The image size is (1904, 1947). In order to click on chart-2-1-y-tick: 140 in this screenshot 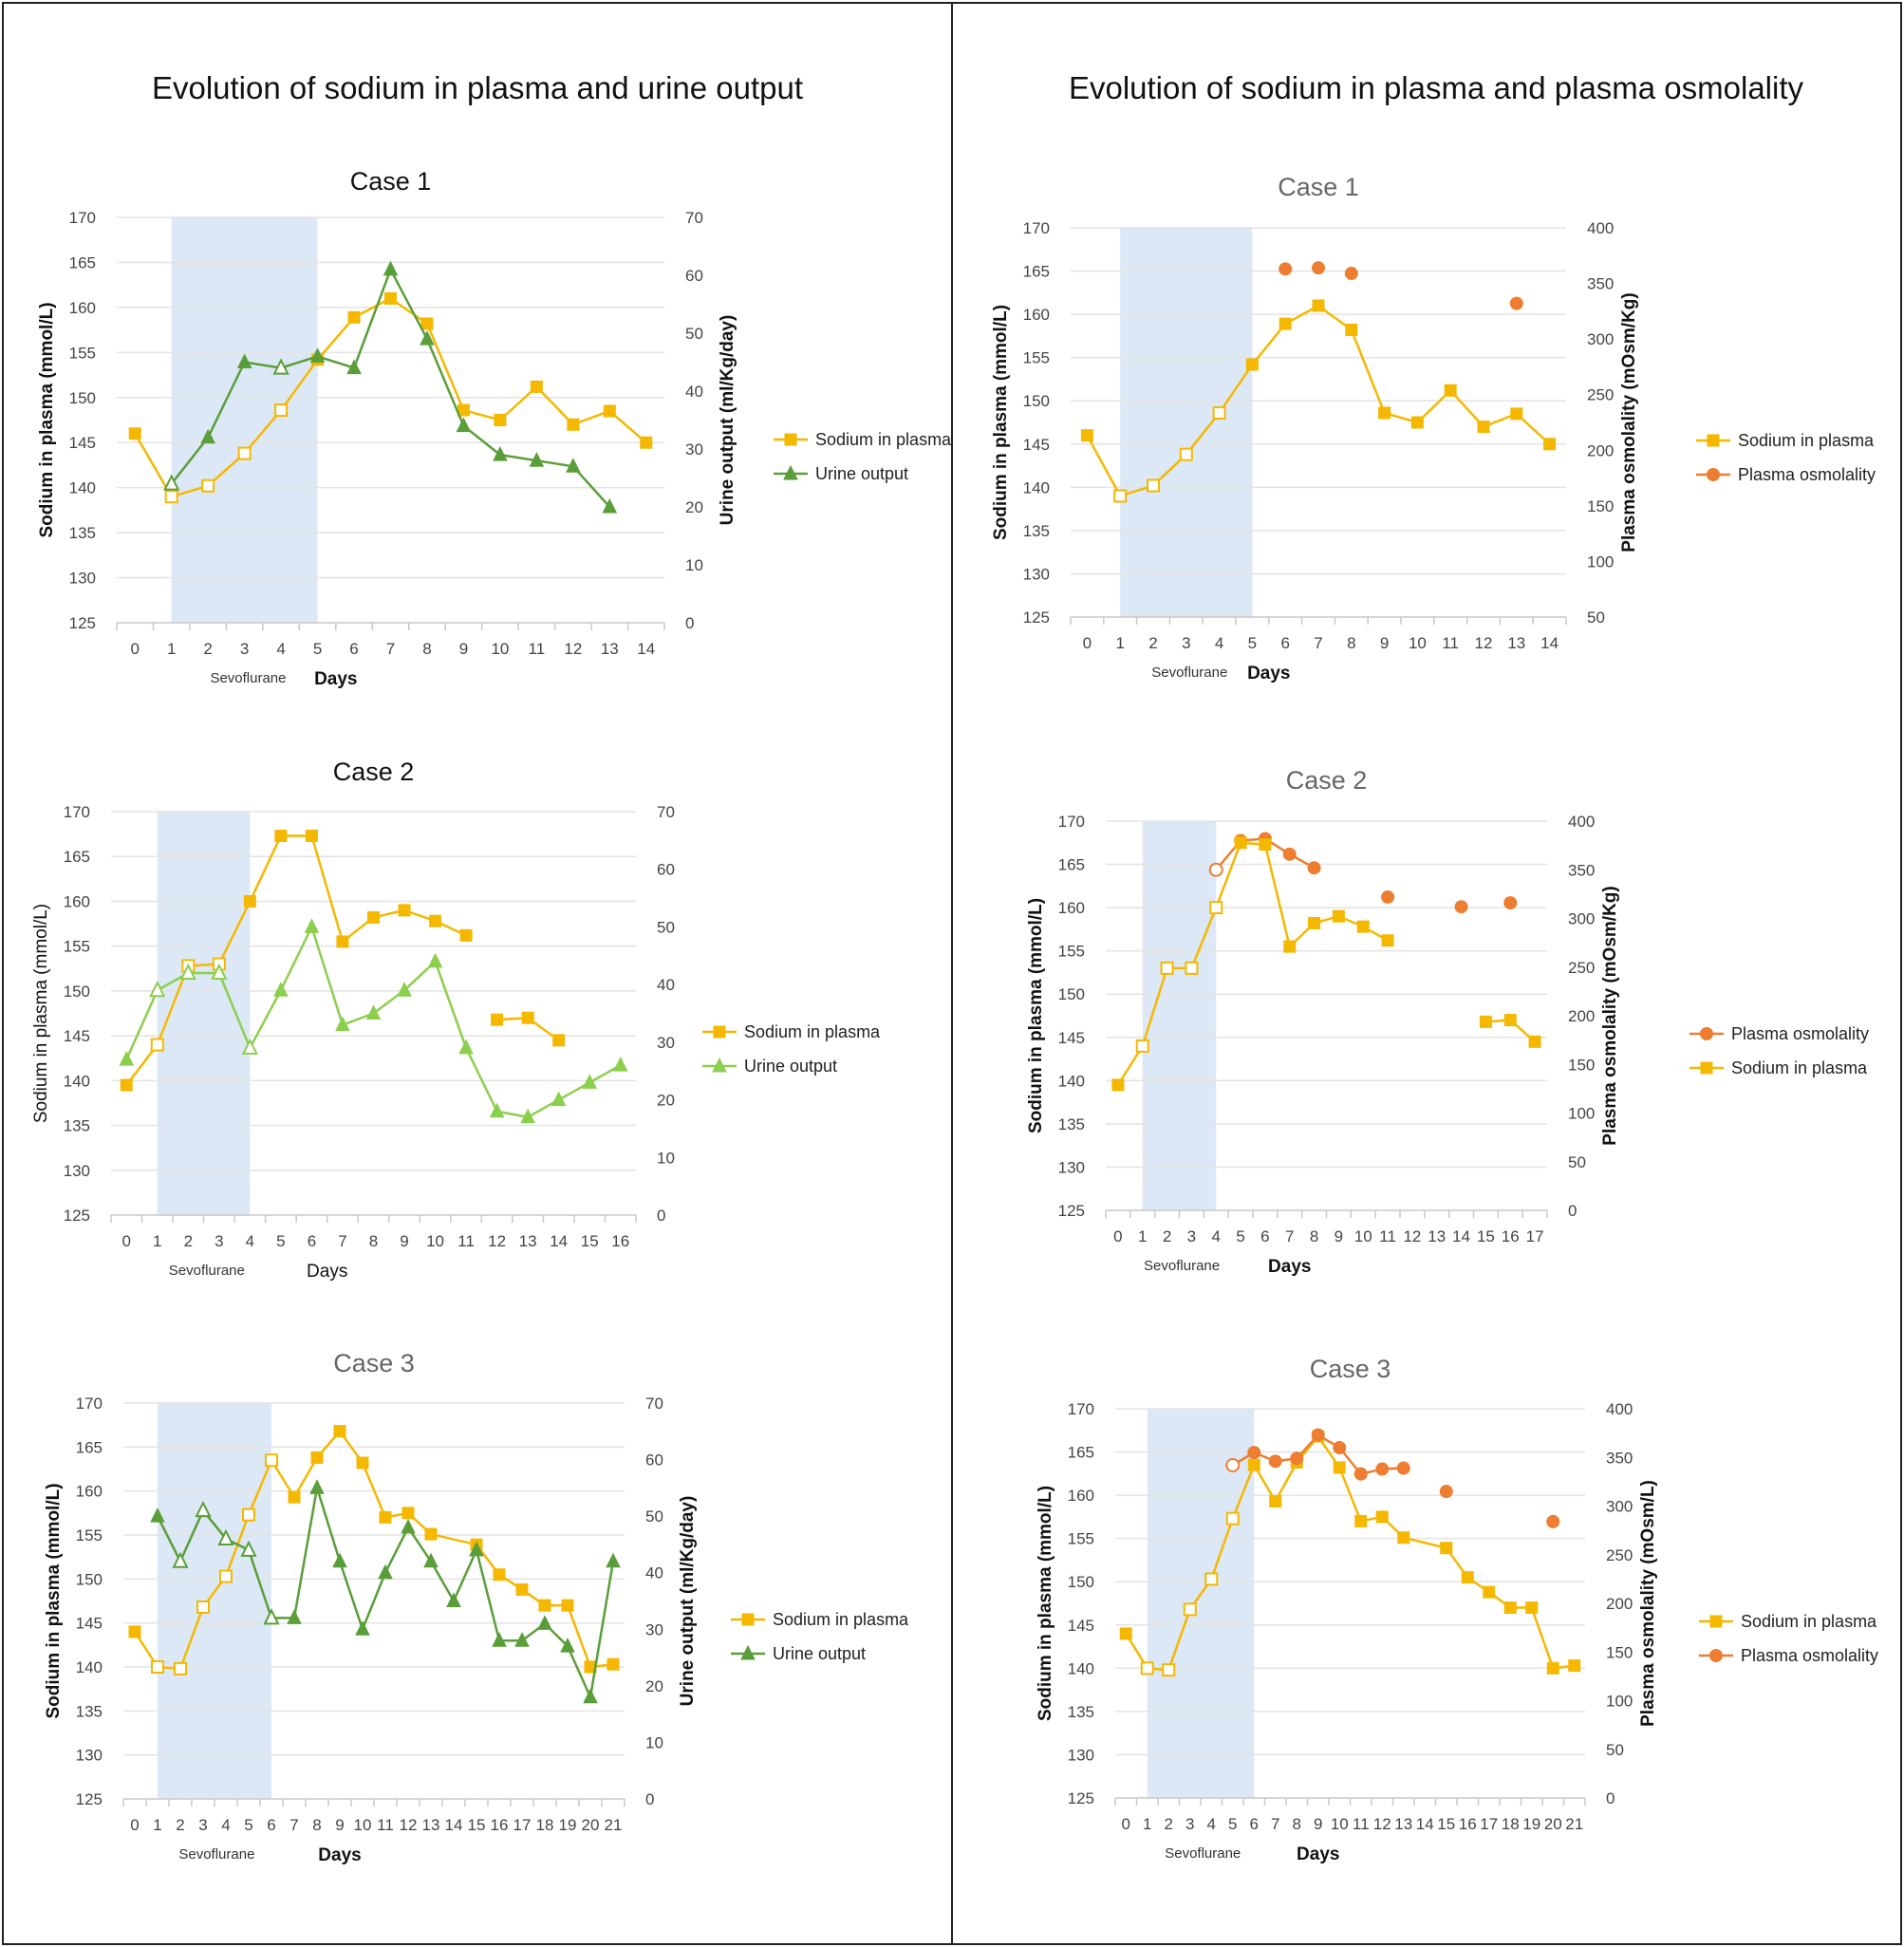, I will do `click(1036, 487)`.